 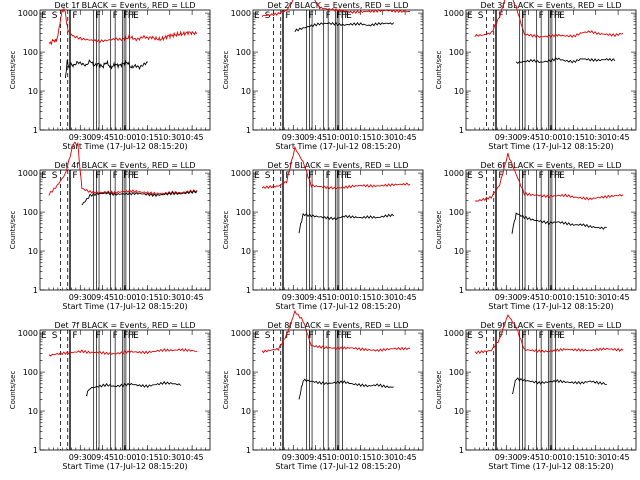 What do you see at coordinates (337, 325) in the screenshot?
I see `panel-title: Det 8f BLACK = Events, RED = LLD` at bounding box center [337, 325].